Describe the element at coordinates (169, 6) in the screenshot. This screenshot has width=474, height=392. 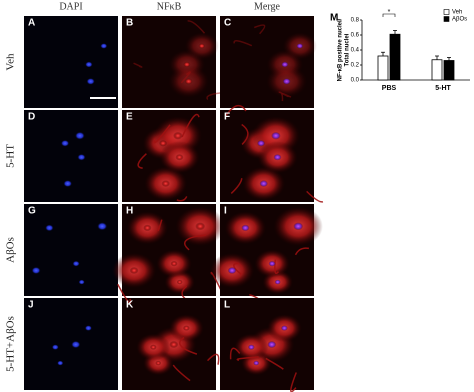
I see `column-header: NFκB` at that location.